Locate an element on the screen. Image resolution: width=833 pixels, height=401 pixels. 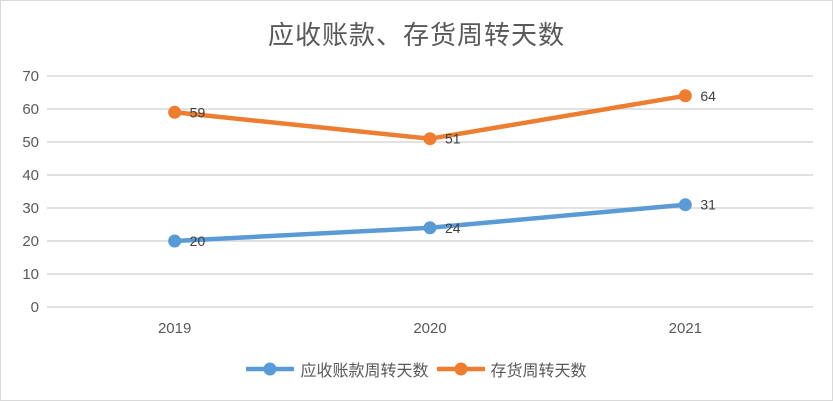
y-axis-tick-label: 50 is located at coordinates (30, 142).